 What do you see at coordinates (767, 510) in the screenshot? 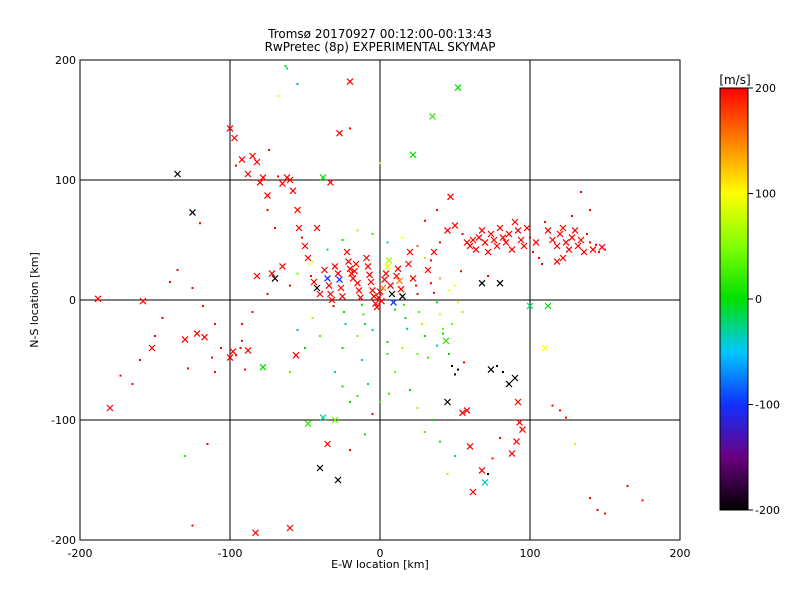
I see `colorbar-tick-label: -200` at bounding box center [767, 510].